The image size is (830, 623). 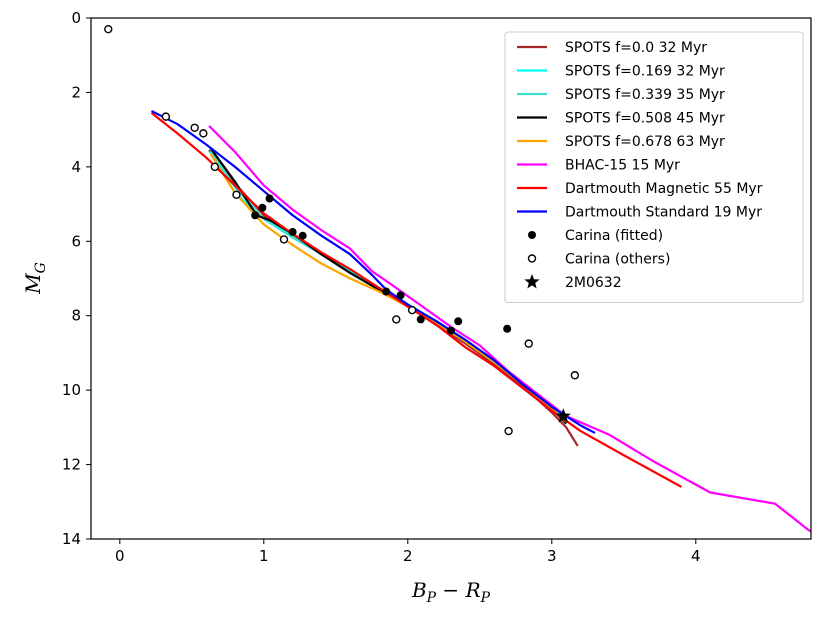 I want to click on y-tick-label: 14, so click(x=71, y=539).